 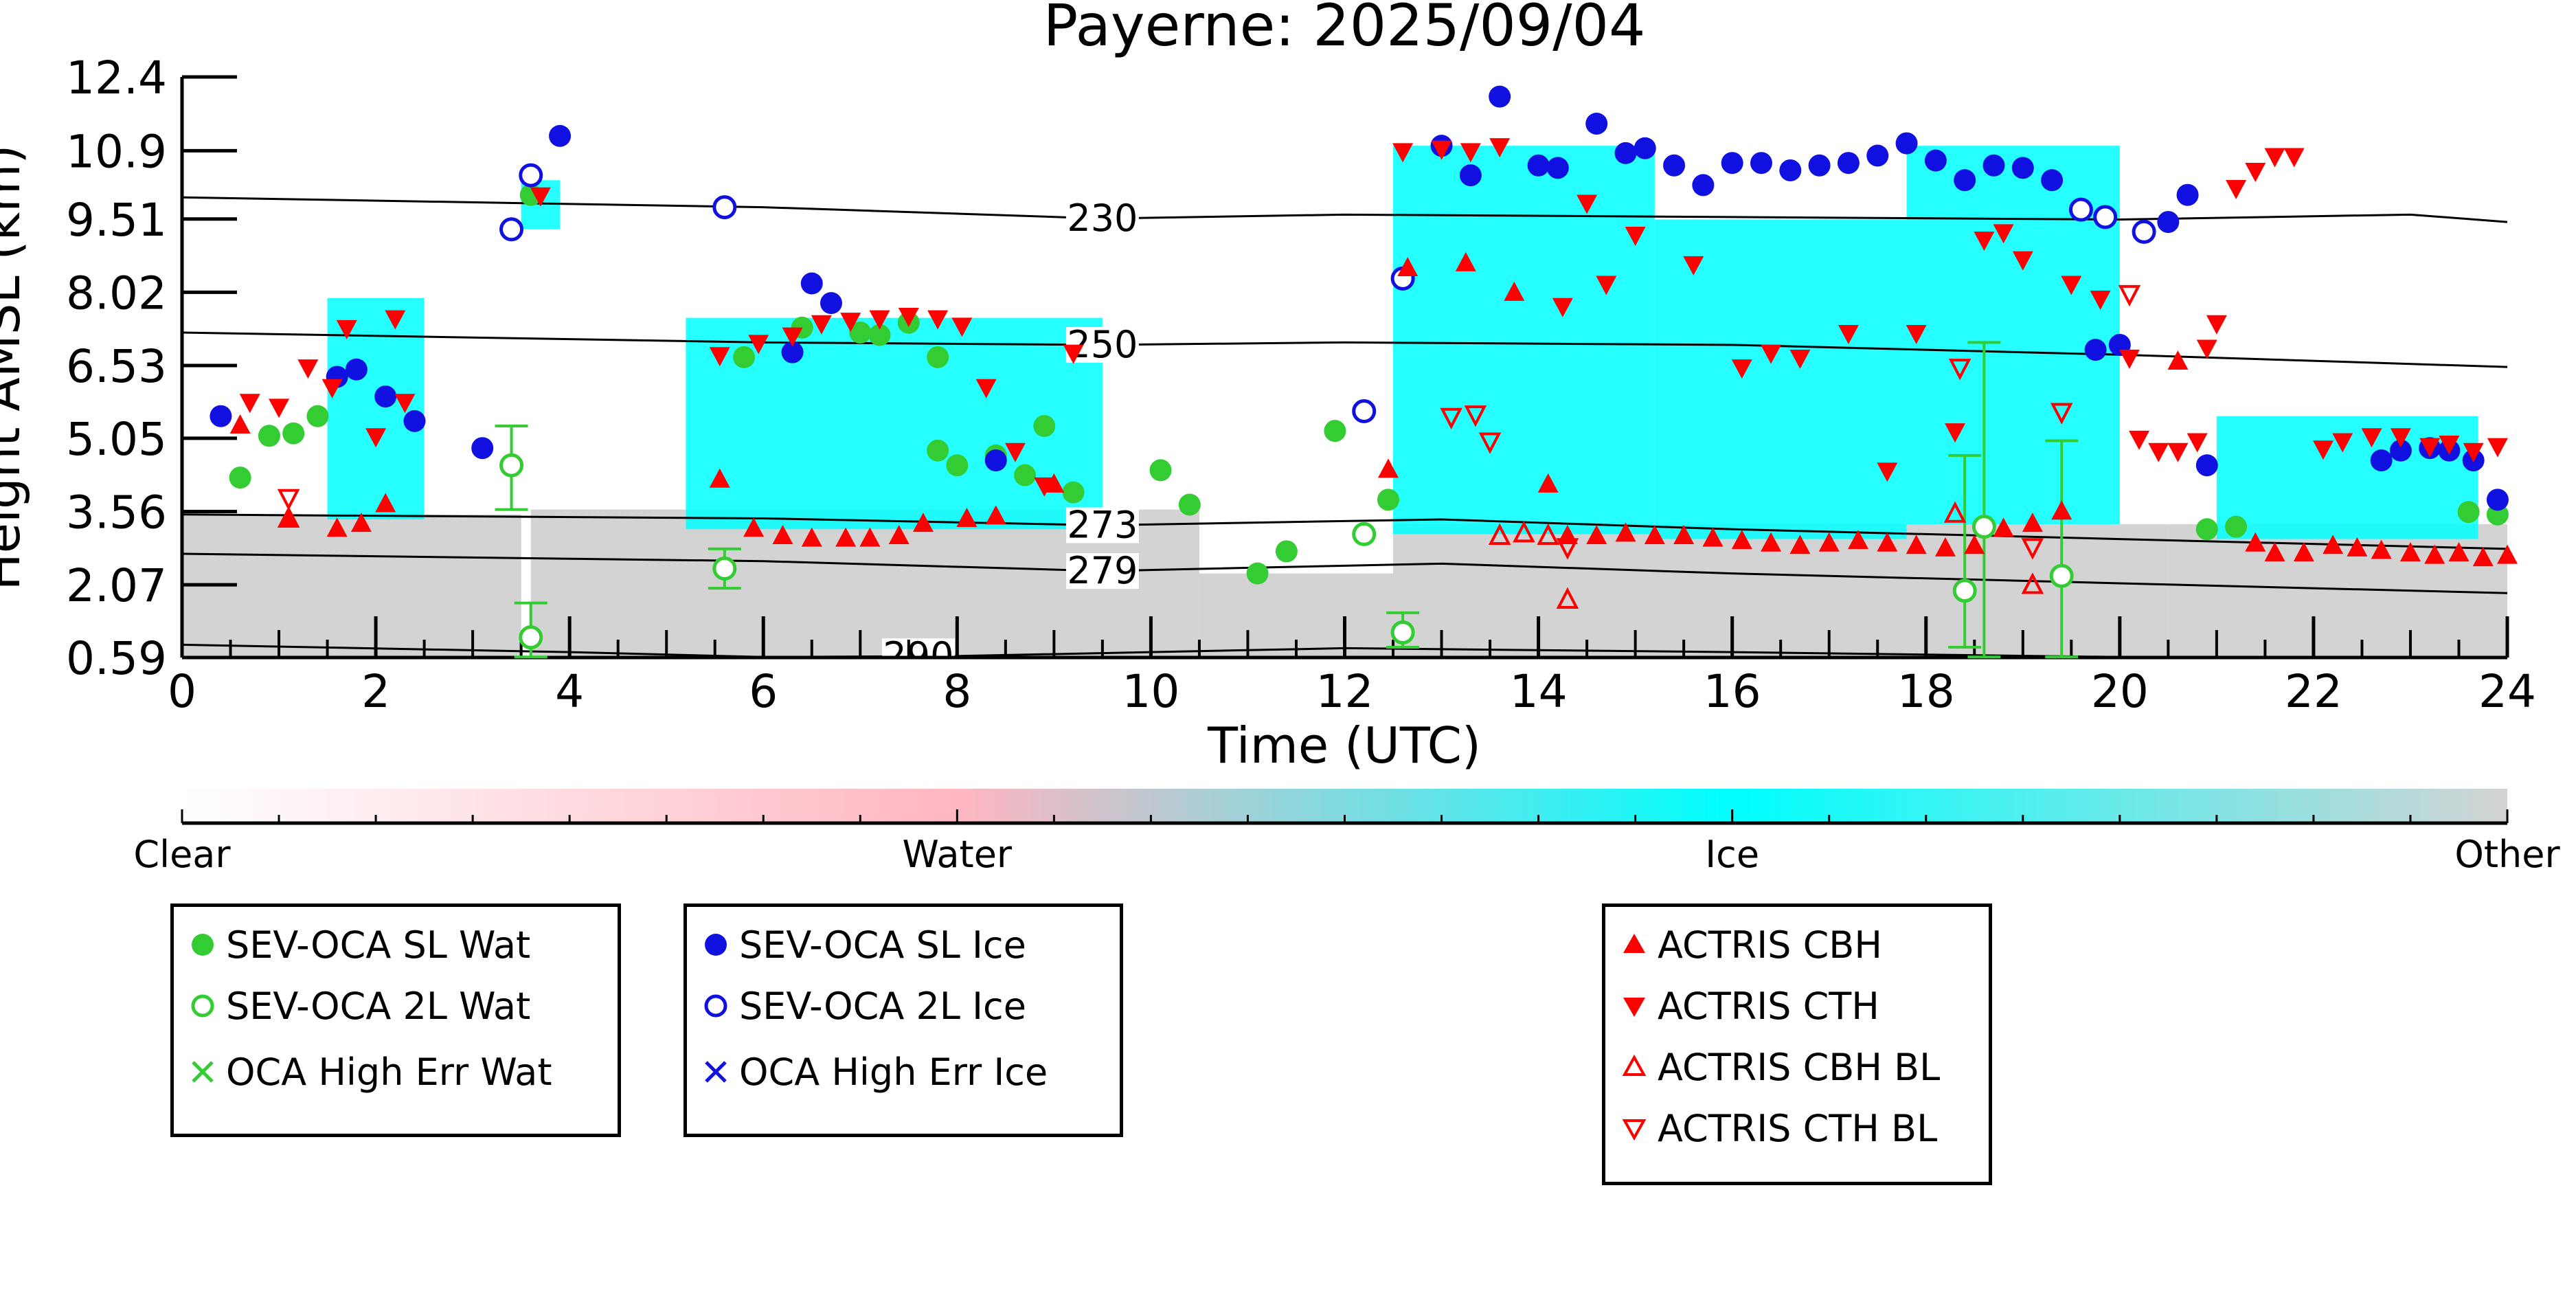 I want to click on legend-item-actris-cth-bl: ACTRIS CTH BL, so click(x=1797, y=1128).